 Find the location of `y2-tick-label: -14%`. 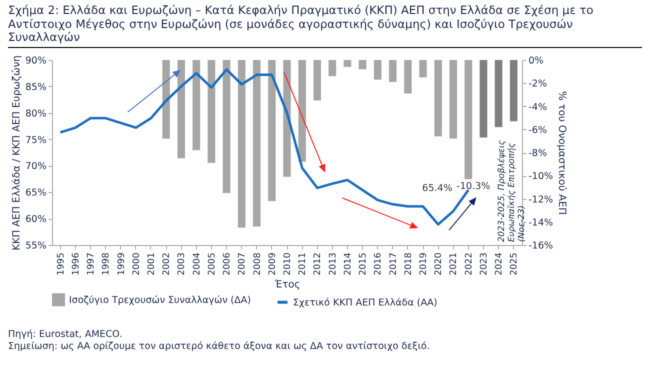

y2-tick-label: -14% is located at coordinates (541, 222).